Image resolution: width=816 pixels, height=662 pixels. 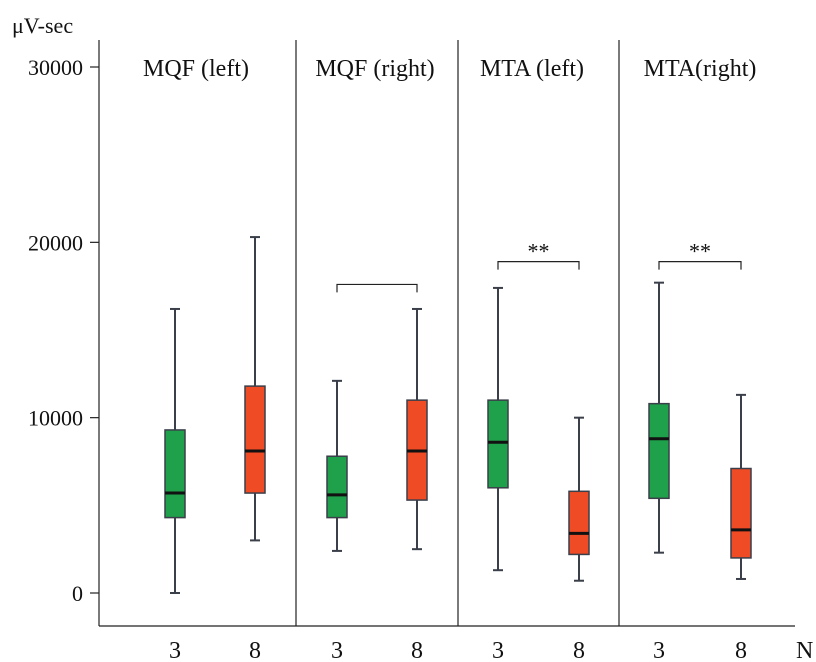 What do you see at coordinates (700, 359) in the screenshot?
I see `panel-4: MTA(right) 3 8 **` at bounding box center [700, 359].